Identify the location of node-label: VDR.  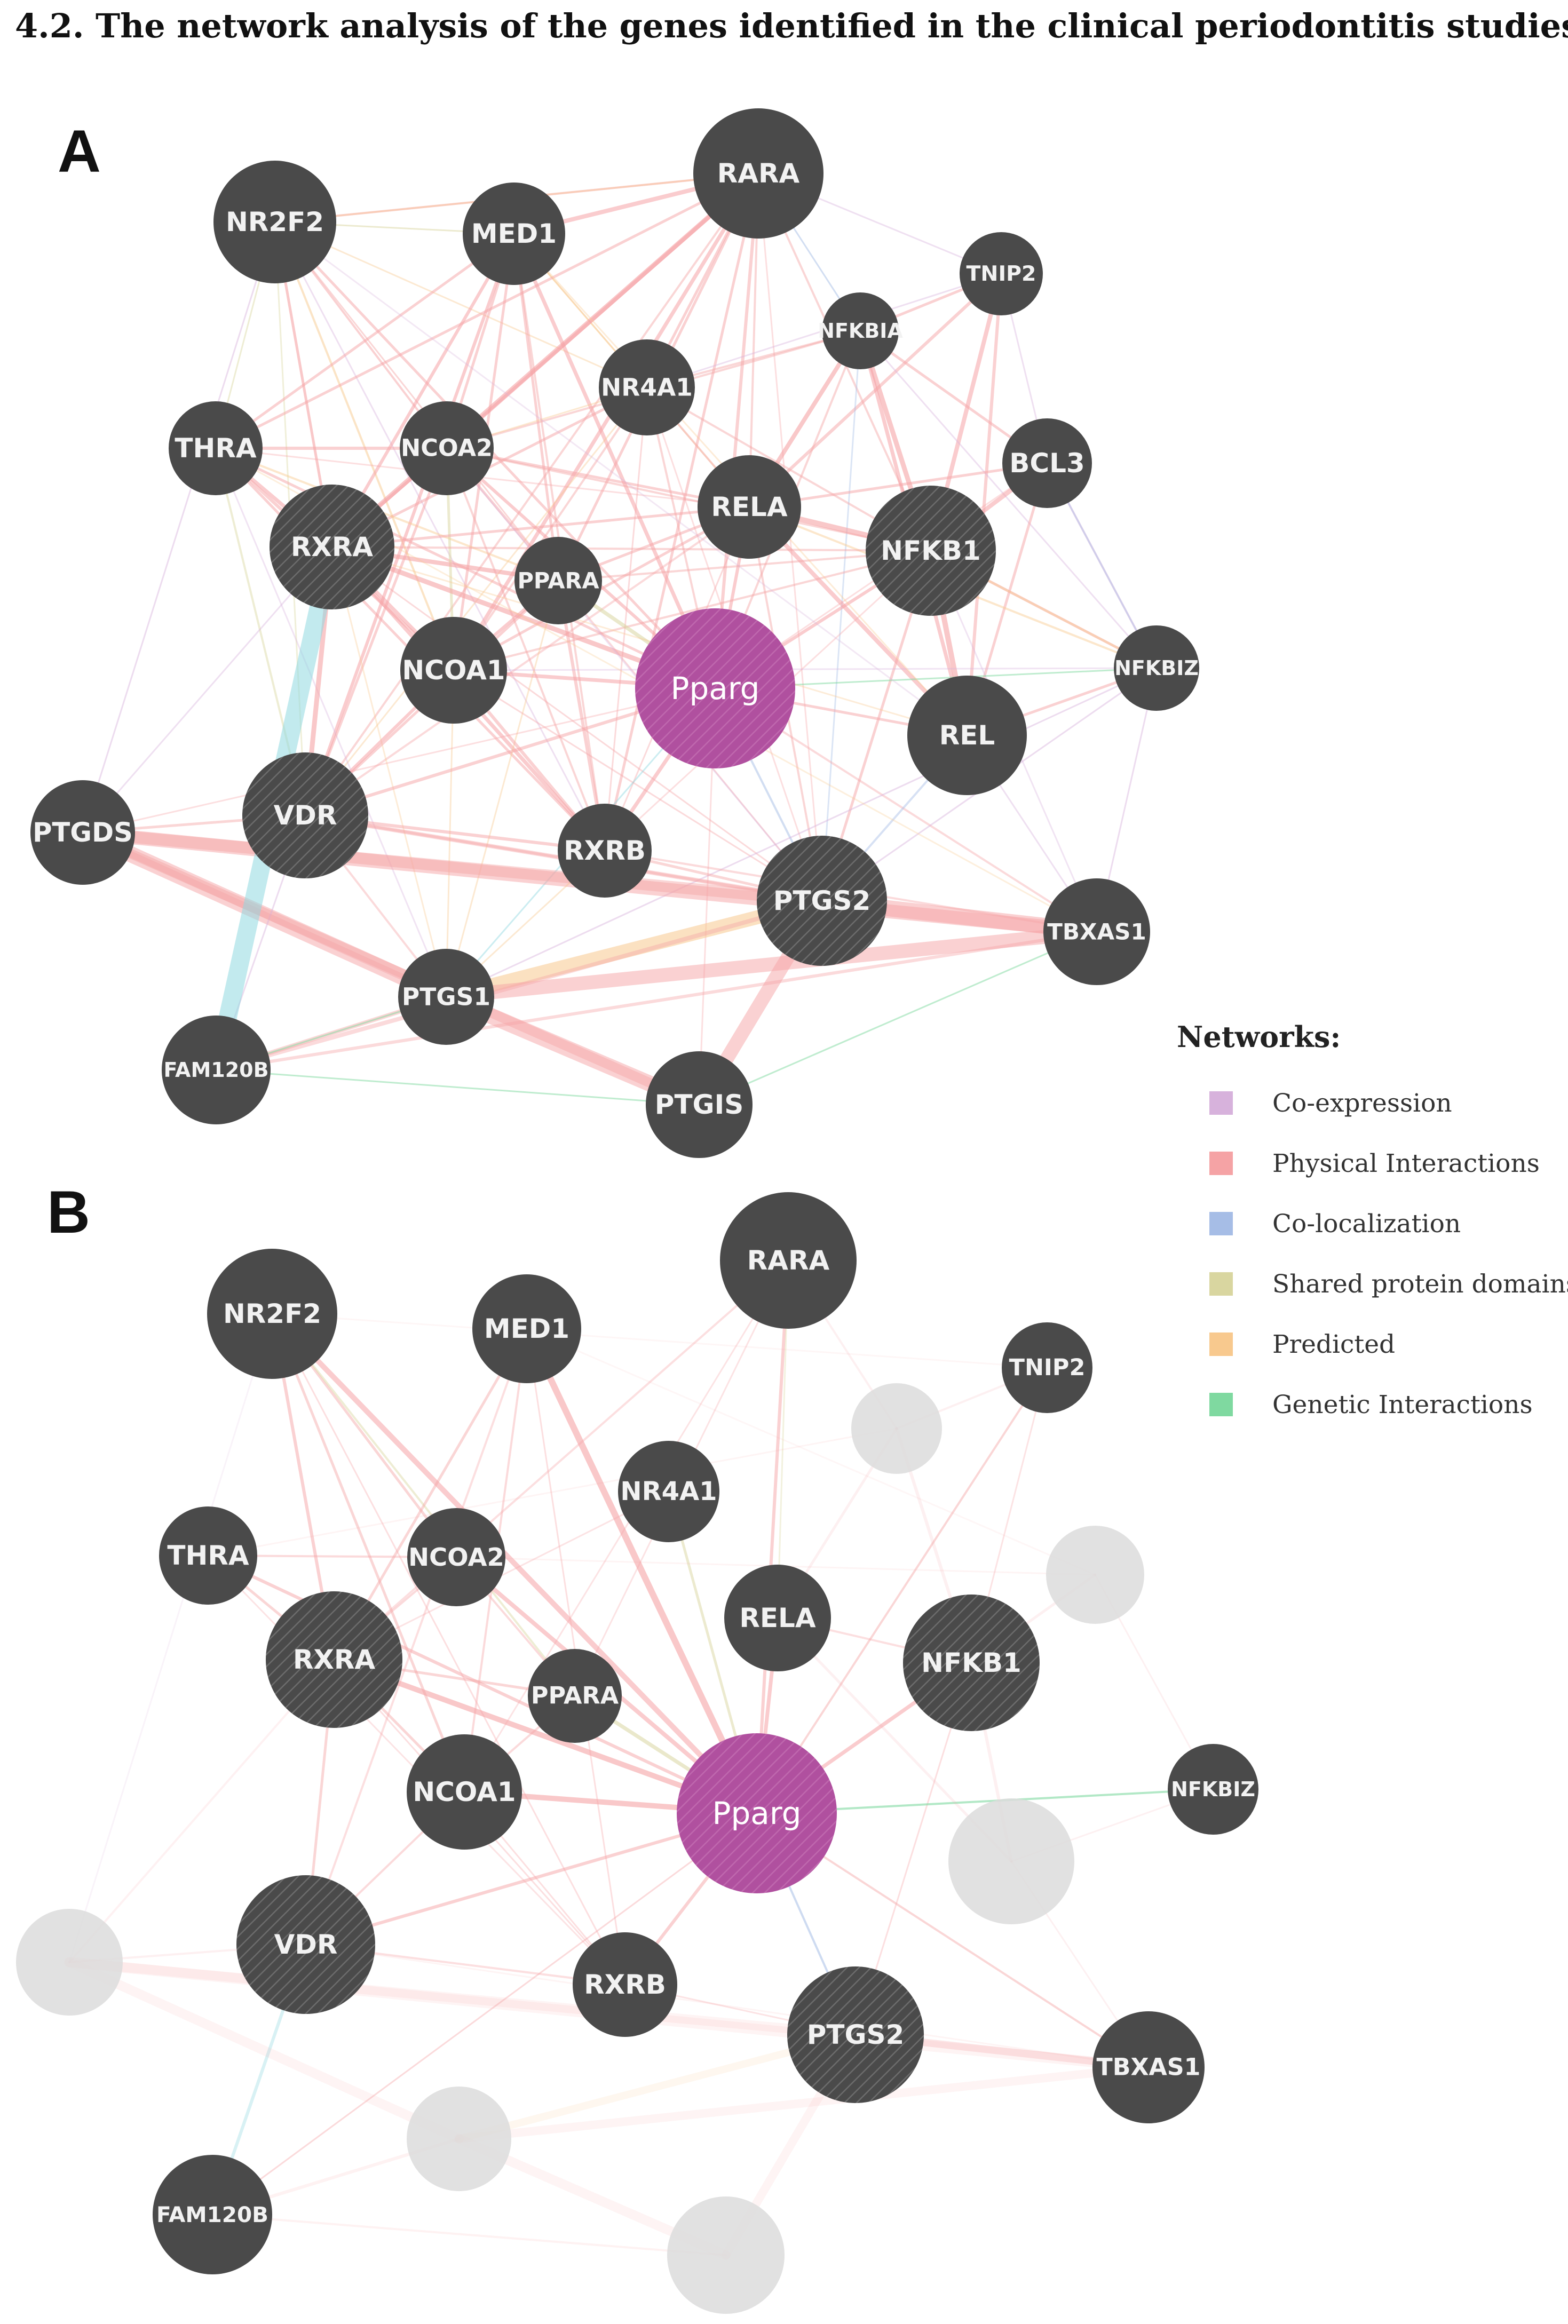
(306, 1944).